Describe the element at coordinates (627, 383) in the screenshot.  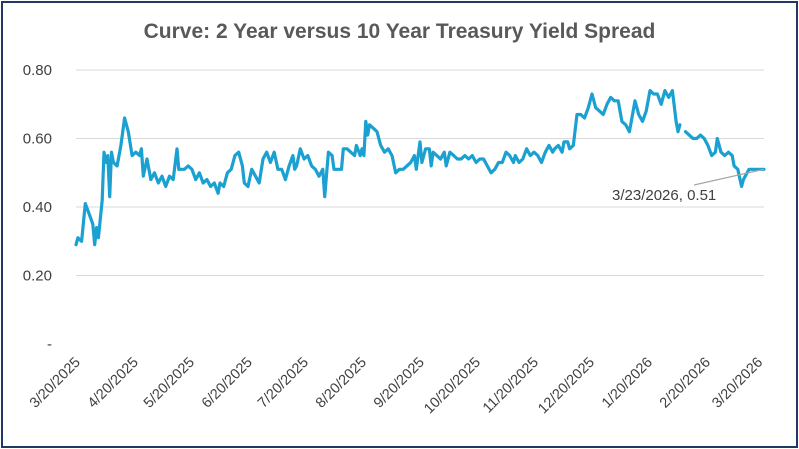
I see `x-tick-label: 1/20/2026` at that location.